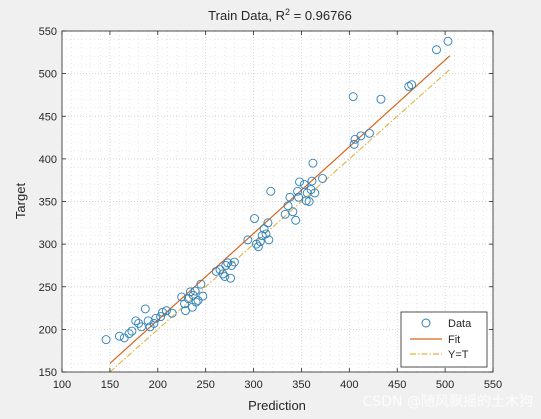  Describe the element at coordinates (301, 385) in the screenshot. I see `x-tick-label: 350` at that location.